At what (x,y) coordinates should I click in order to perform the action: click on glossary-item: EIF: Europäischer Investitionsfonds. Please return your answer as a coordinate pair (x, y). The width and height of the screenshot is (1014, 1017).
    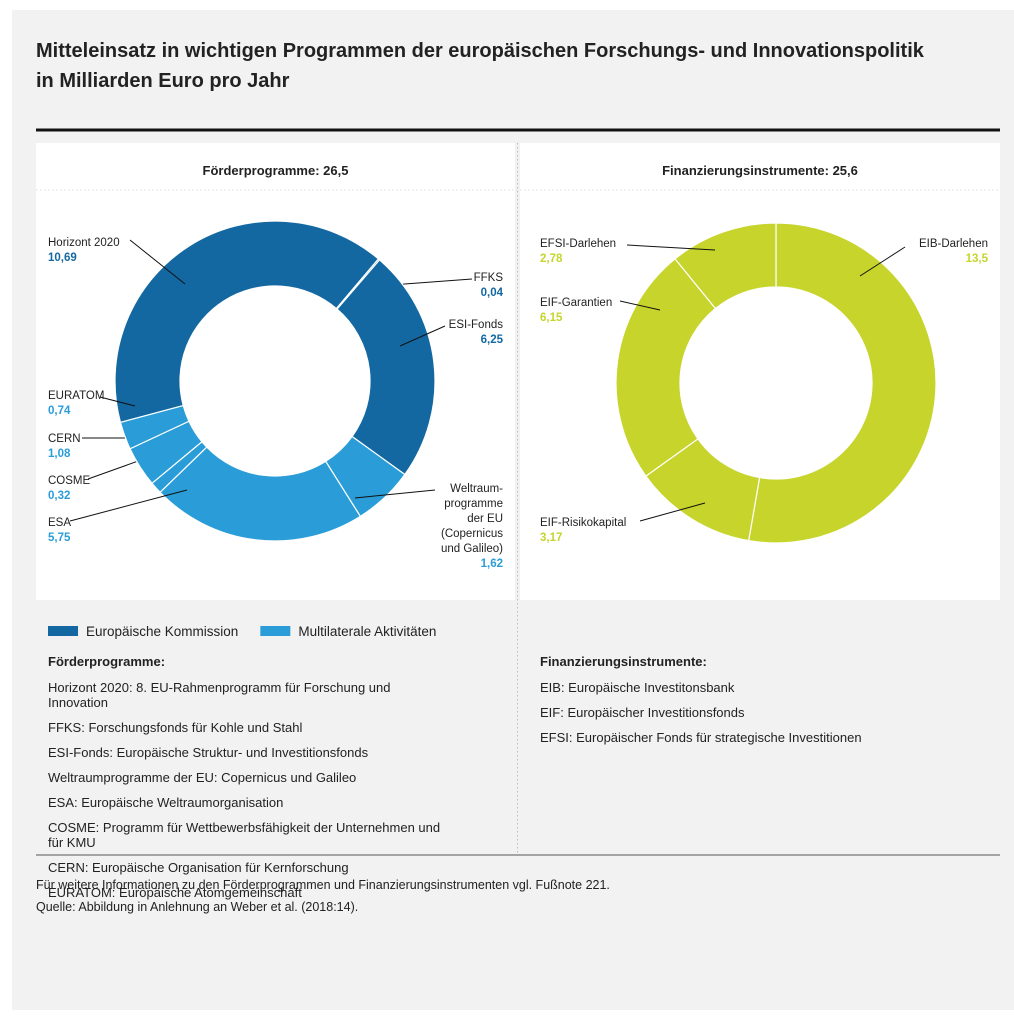
    Looking at the image, I should click on (642, 712).